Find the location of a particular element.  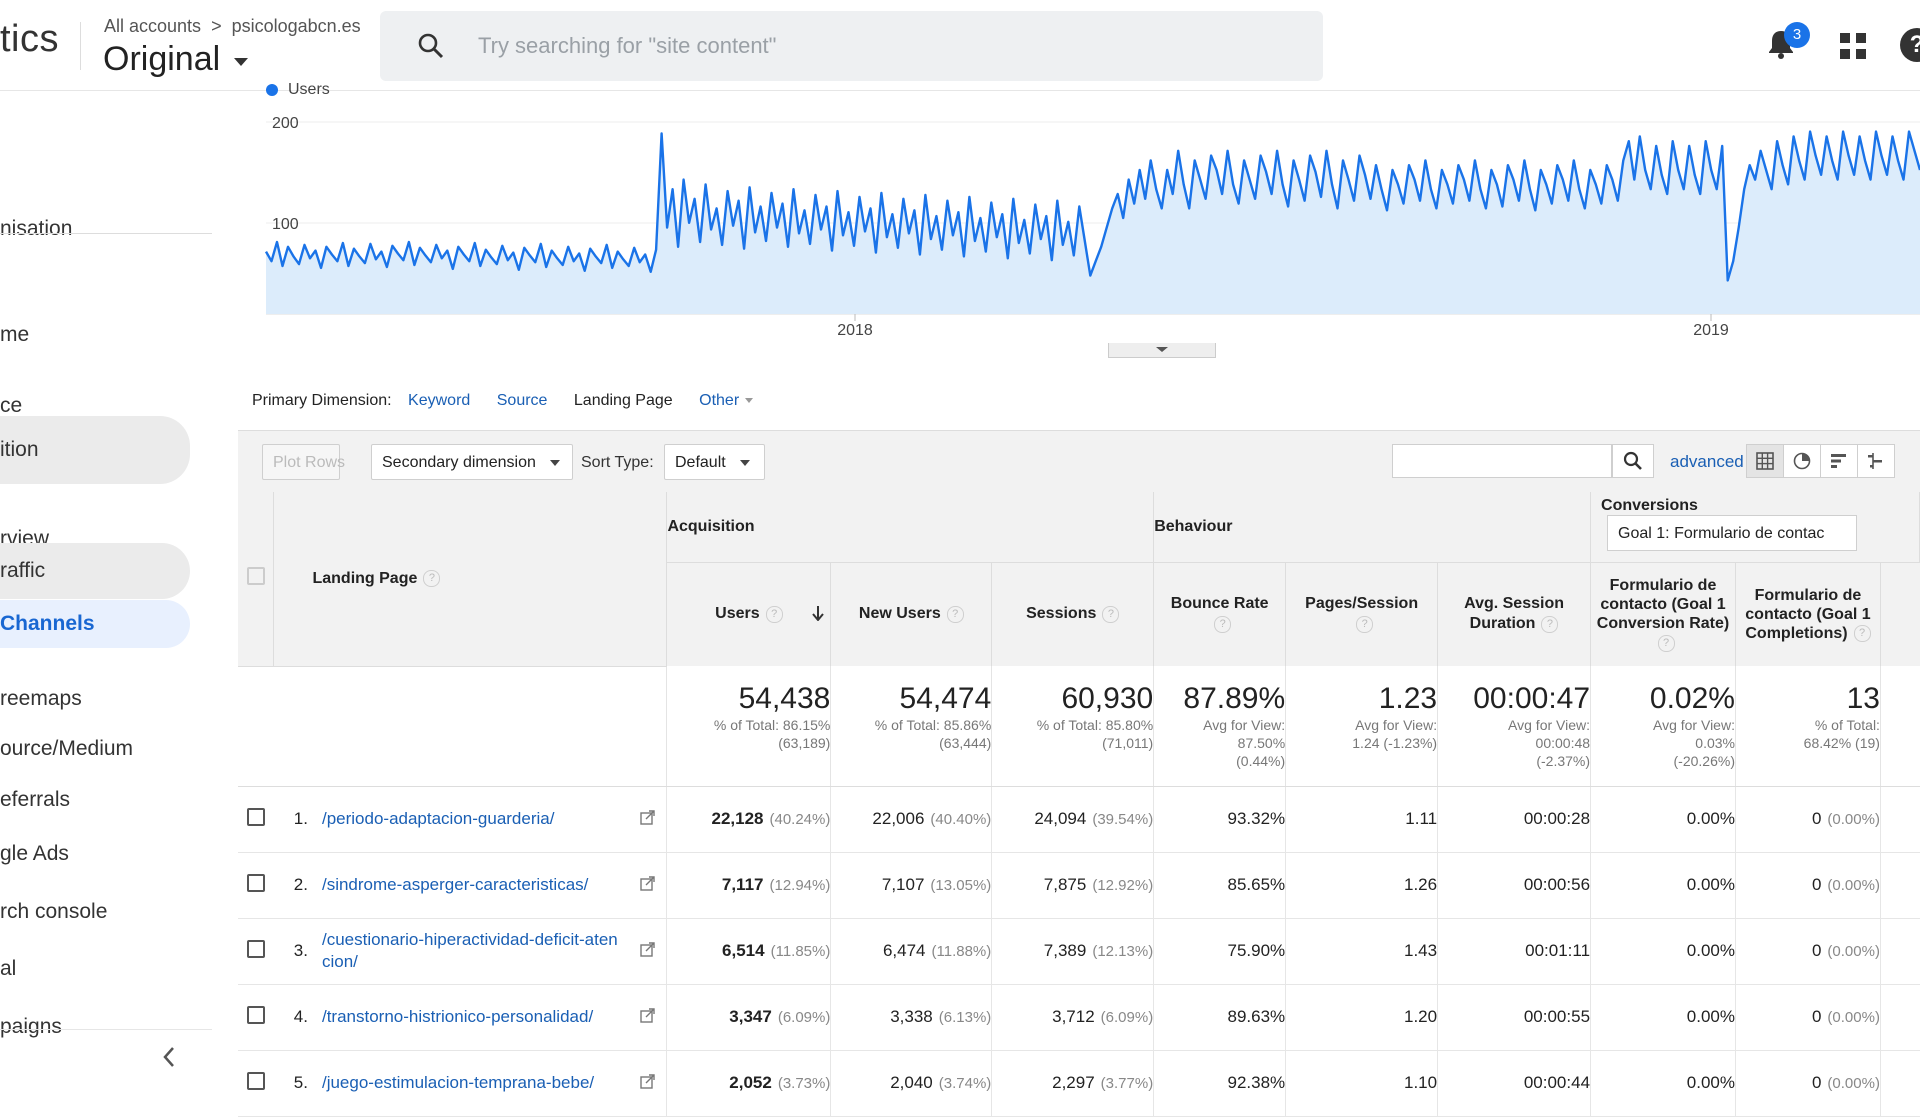

new-users-cell: 3,338 (6.13%) is located at coordinates (911, 1017).